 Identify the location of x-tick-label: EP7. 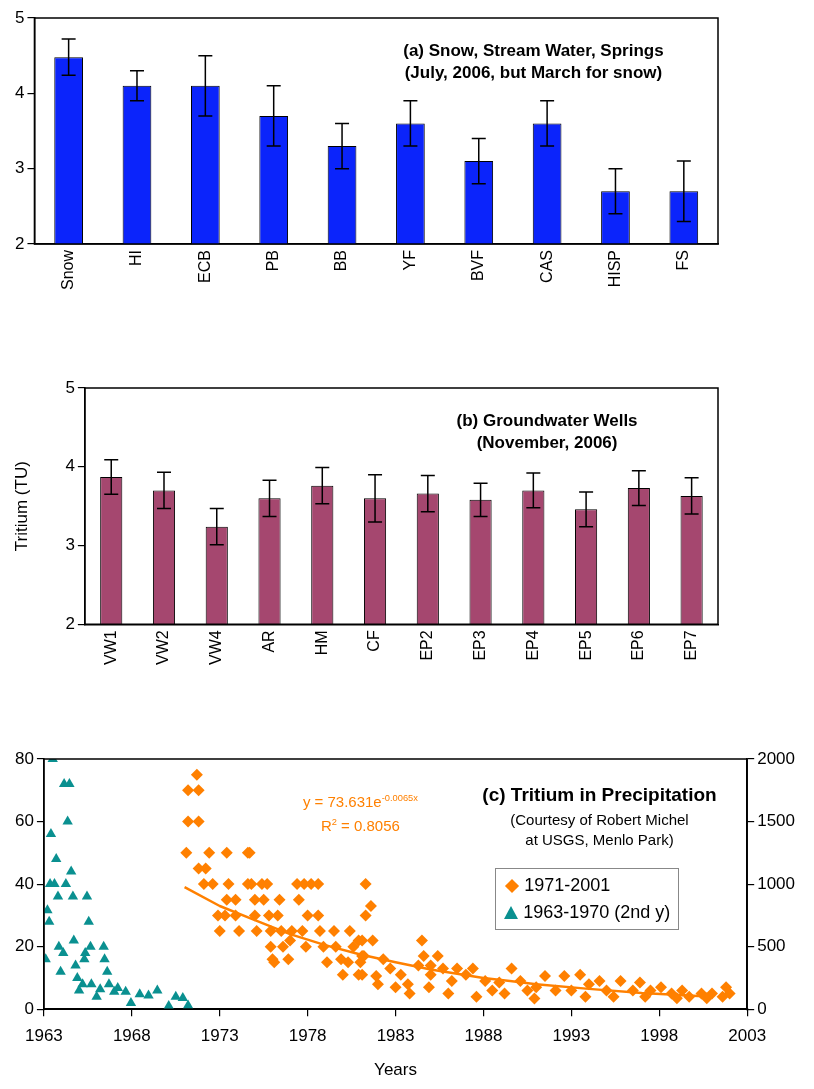
(691, 645).